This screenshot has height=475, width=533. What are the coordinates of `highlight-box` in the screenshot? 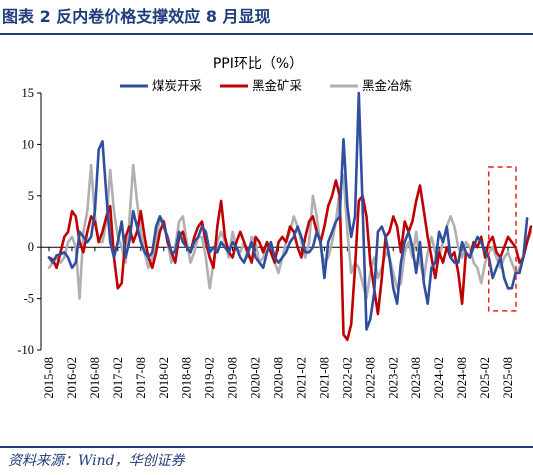 It's located at (502, 239).